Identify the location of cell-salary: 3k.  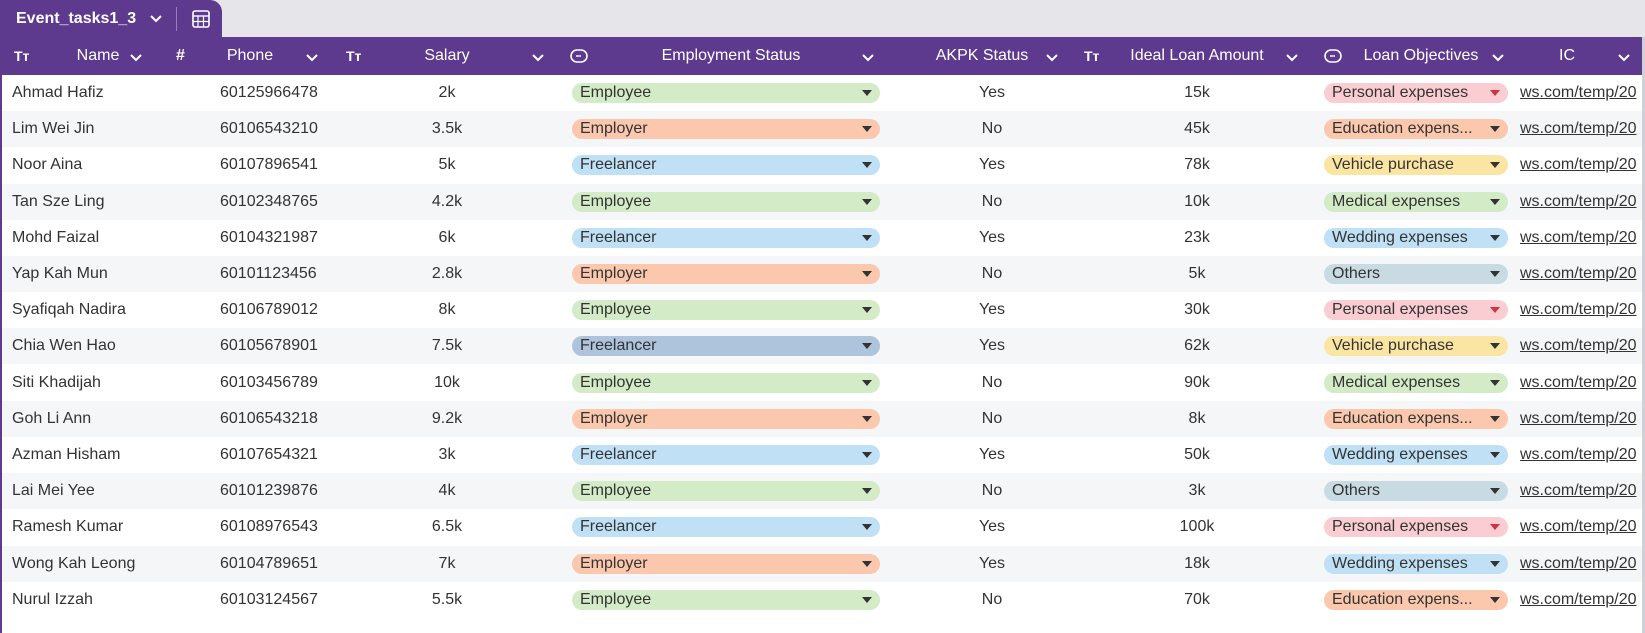
(447, 454).